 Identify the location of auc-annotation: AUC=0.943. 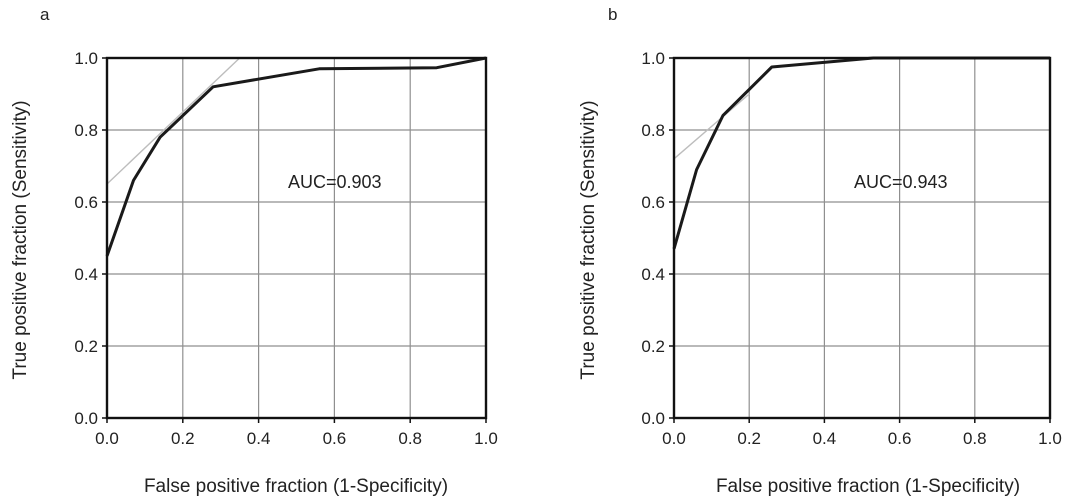
(901, 182).